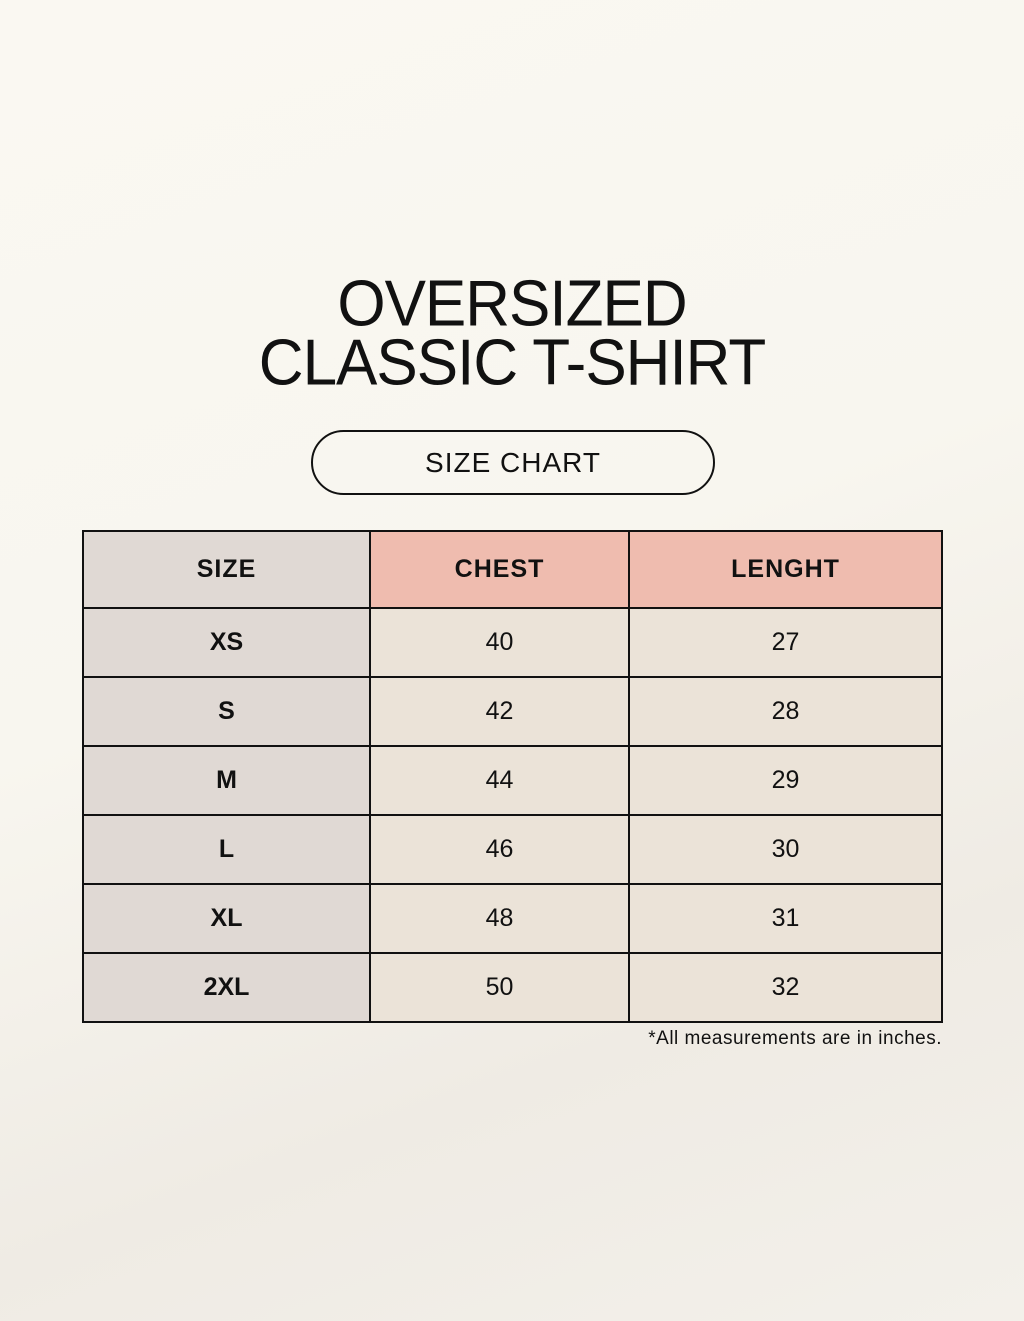 Image resolution: width=1024 pixels, height=1321 pixels. What do you see at coordinates (785, 987) in the screenshot?
I see `length-cell: 32` at bounding box center [785, 987].